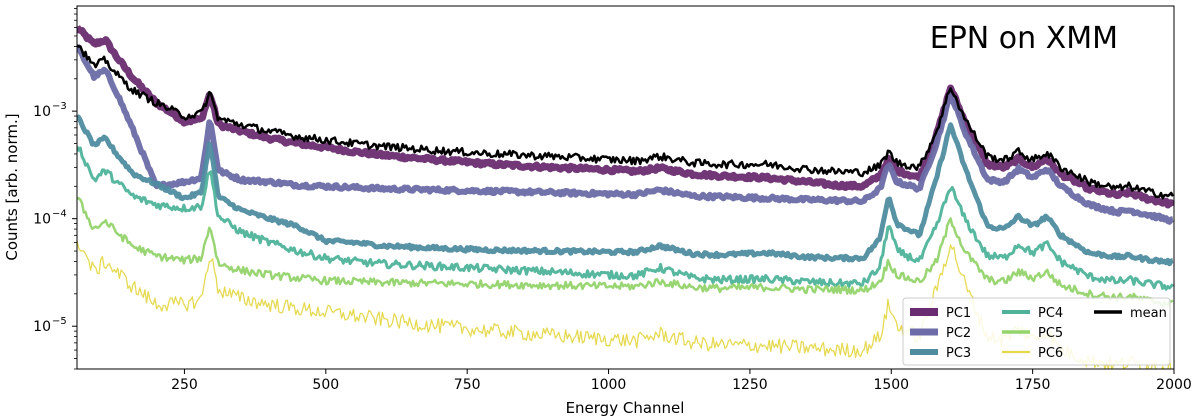 The width and height of the screenshot is (1200, 418). What do you see at coordinates (1024, 38) in the screenshot?
I see `chart-annotation: EPN on XMM` at bounding box center [1024, 38].